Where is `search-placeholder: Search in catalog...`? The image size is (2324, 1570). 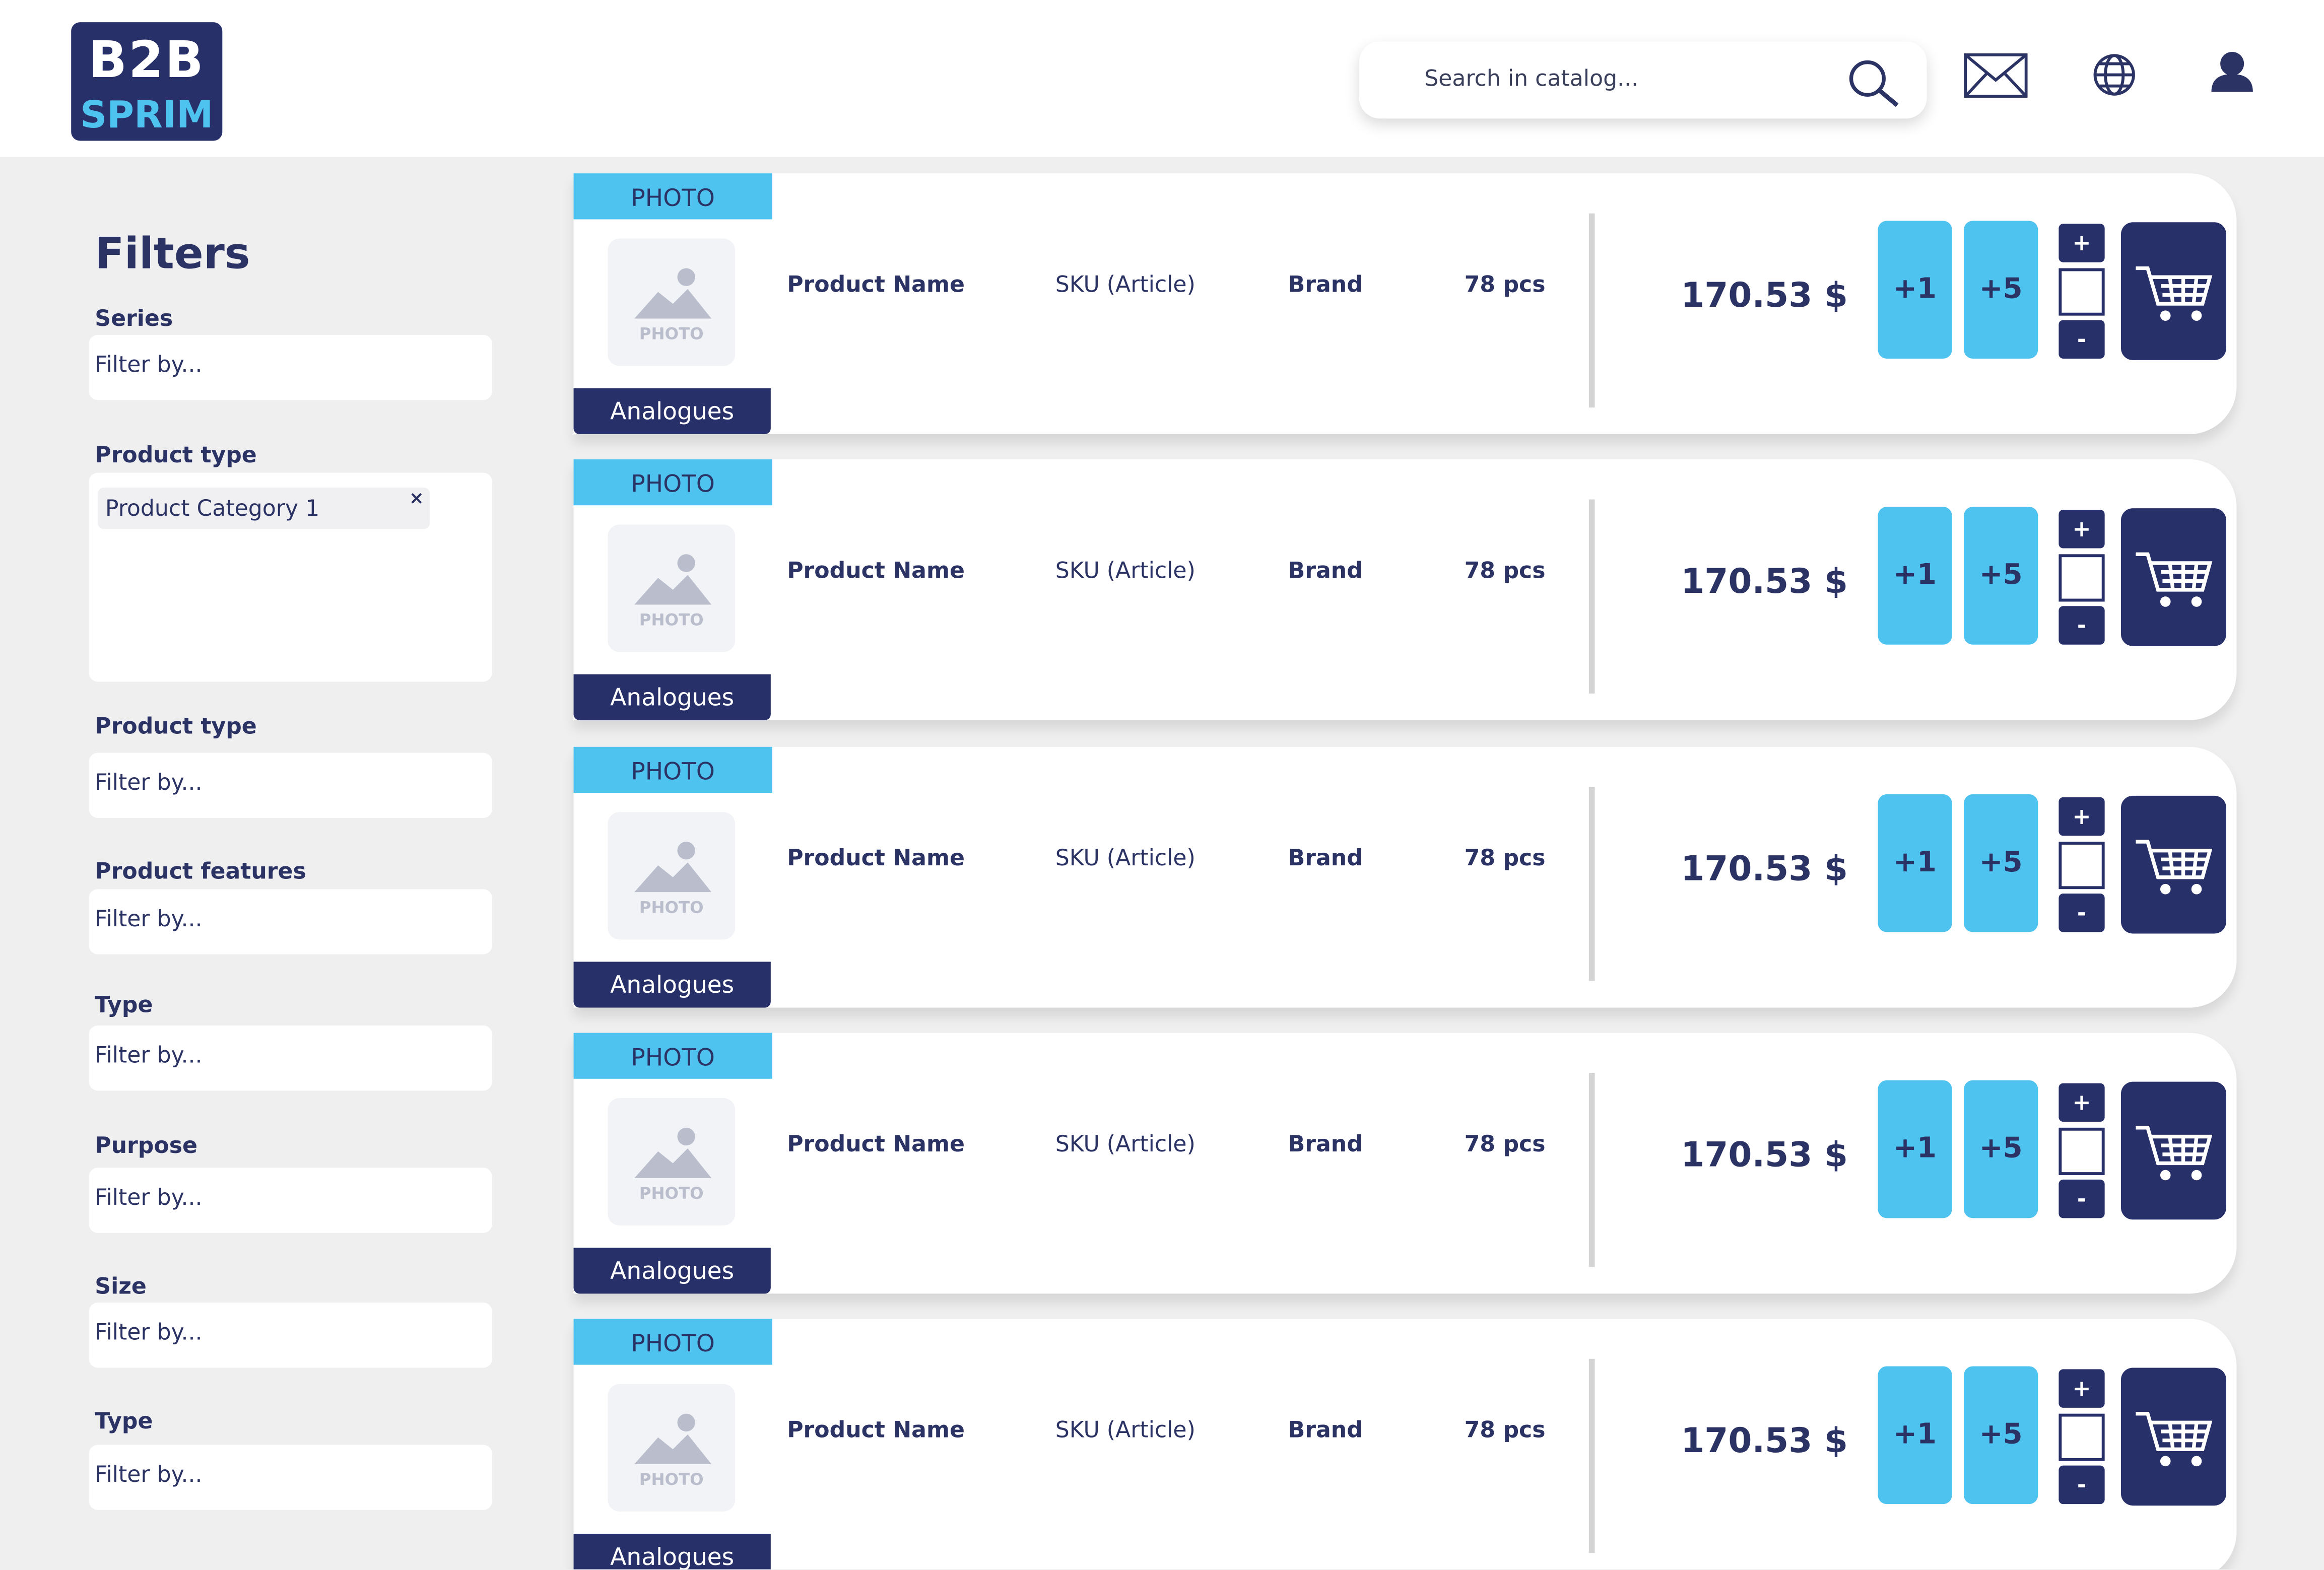 search-placeholder: Search in catalog... is located at coordinates (1531, 78).